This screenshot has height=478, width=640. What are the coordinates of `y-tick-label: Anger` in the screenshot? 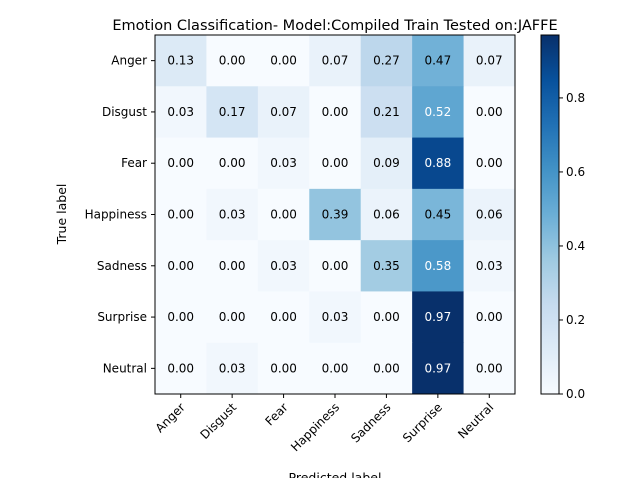 It's located at (129, 61).